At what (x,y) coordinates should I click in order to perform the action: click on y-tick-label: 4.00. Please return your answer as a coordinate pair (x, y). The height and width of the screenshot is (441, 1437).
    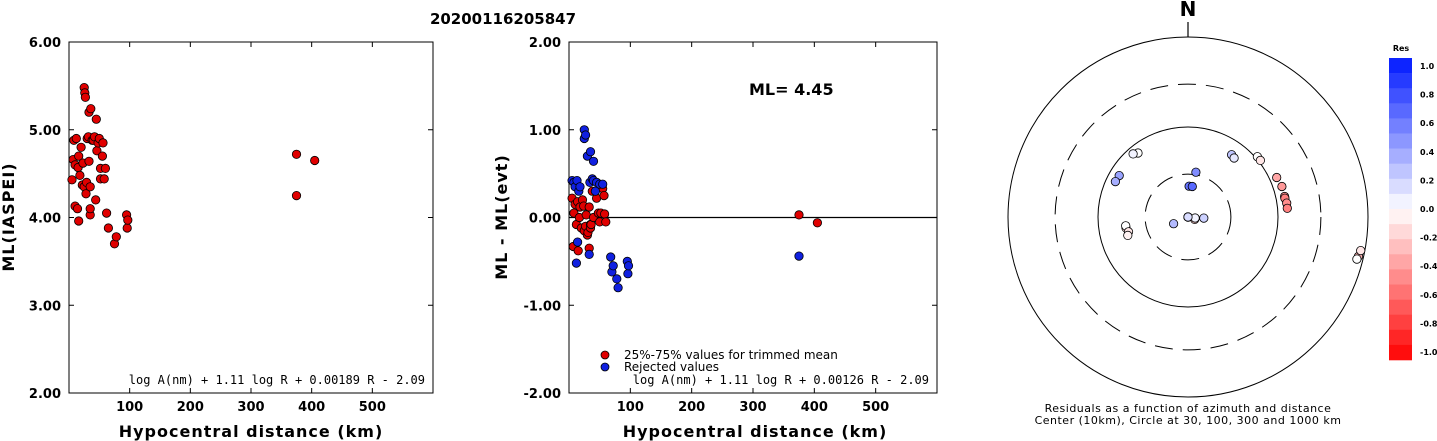
    Looking at the image, I should click on (45, 219).